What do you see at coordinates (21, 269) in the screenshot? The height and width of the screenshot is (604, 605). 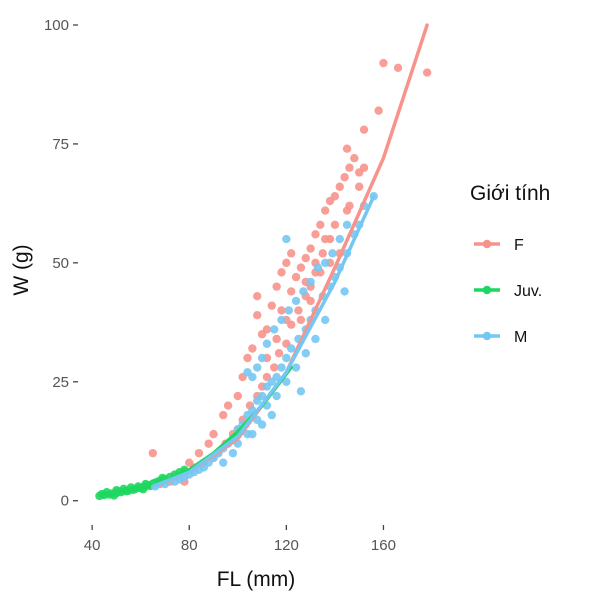 I see `y-axis-title: W (g)` at bounding box center [21, 269].